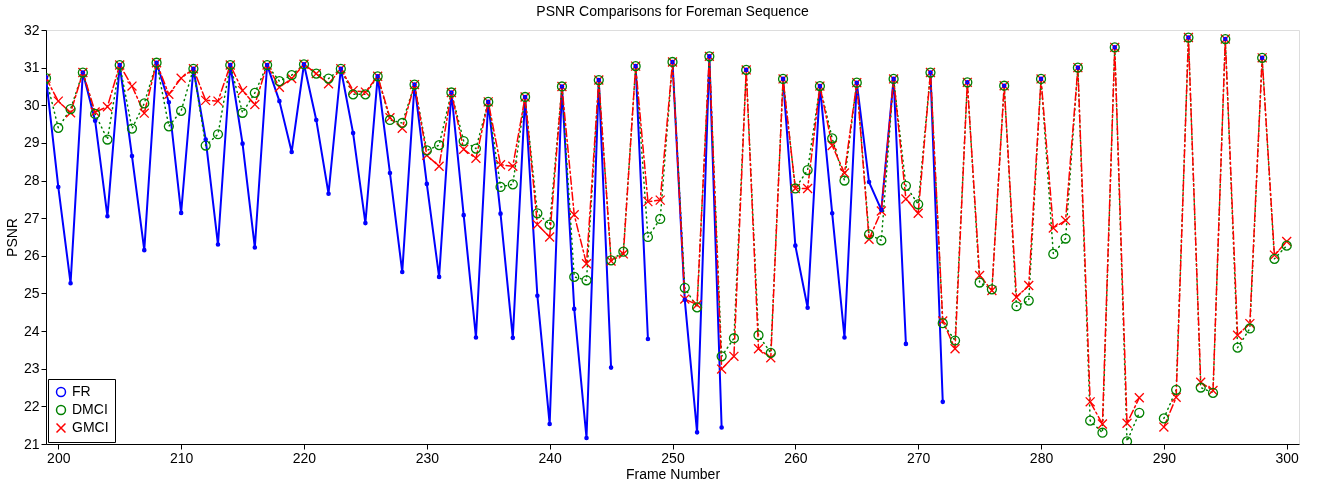 Image resolution: width=1319 pixels, height=486 pixels. I want to click on x-tick-label: 260, so click(796, 457).